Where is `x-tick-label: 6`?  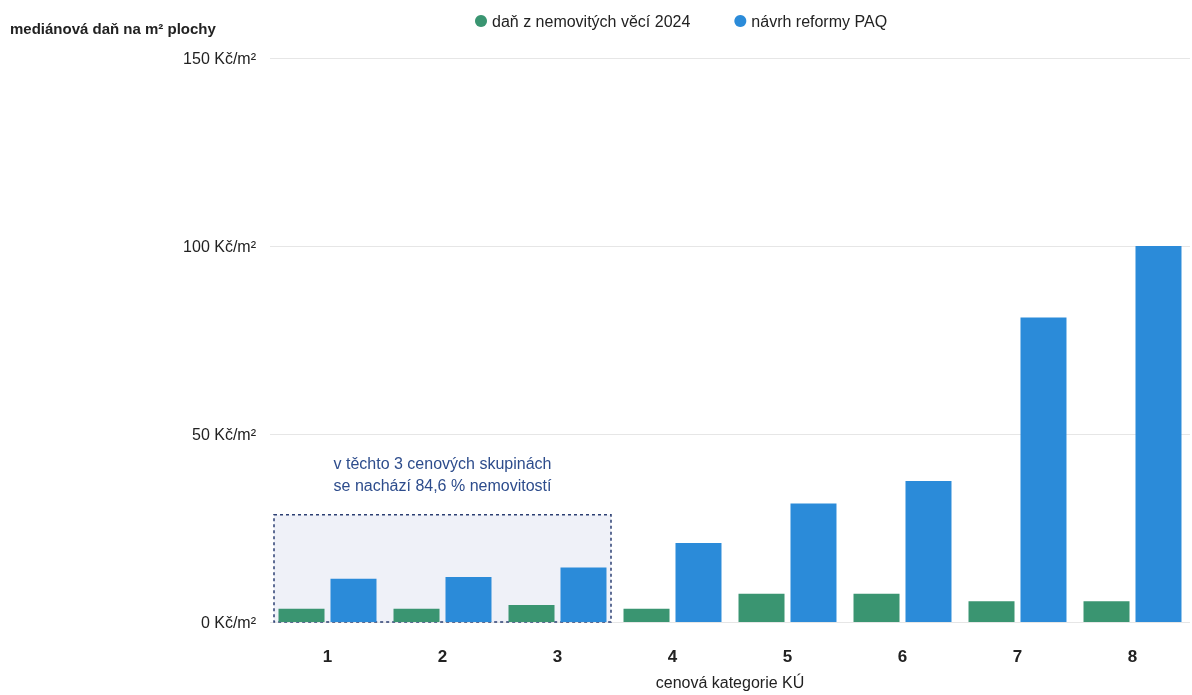 x-tick-label: 6 is located at coordinates (902, 656).